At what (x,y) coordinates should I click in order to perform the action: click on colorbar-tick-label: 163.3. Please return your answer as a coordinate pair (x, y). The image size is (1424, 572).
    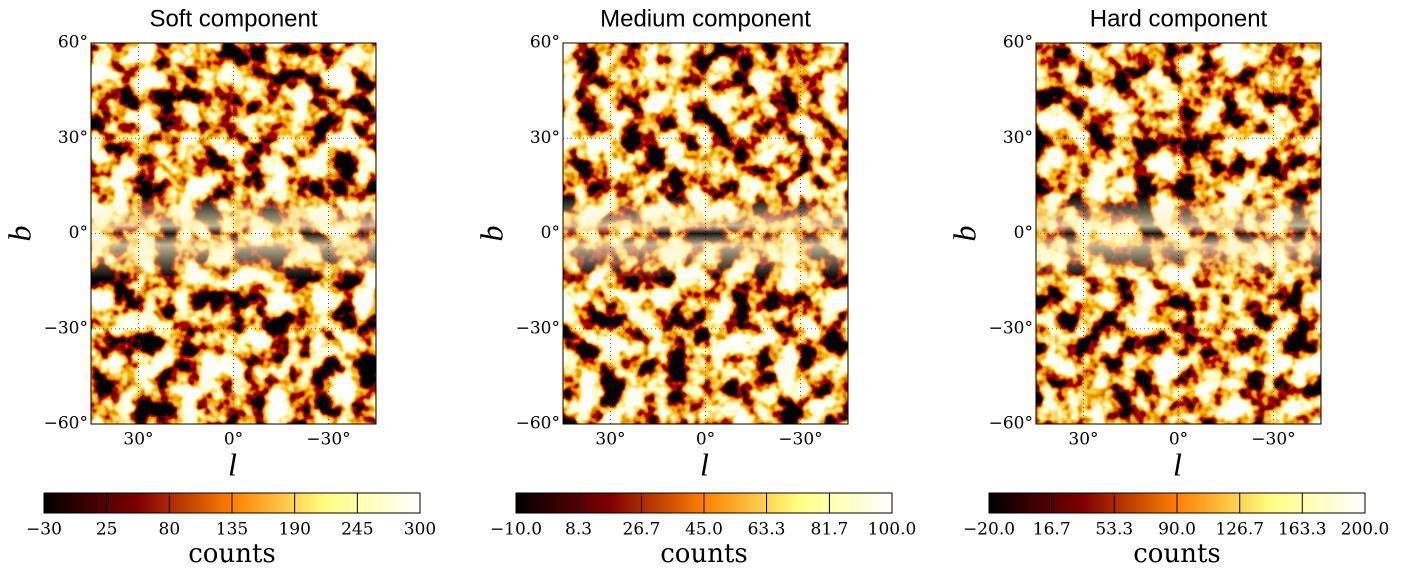
    Looking at the image, I should click on (1302, 530).